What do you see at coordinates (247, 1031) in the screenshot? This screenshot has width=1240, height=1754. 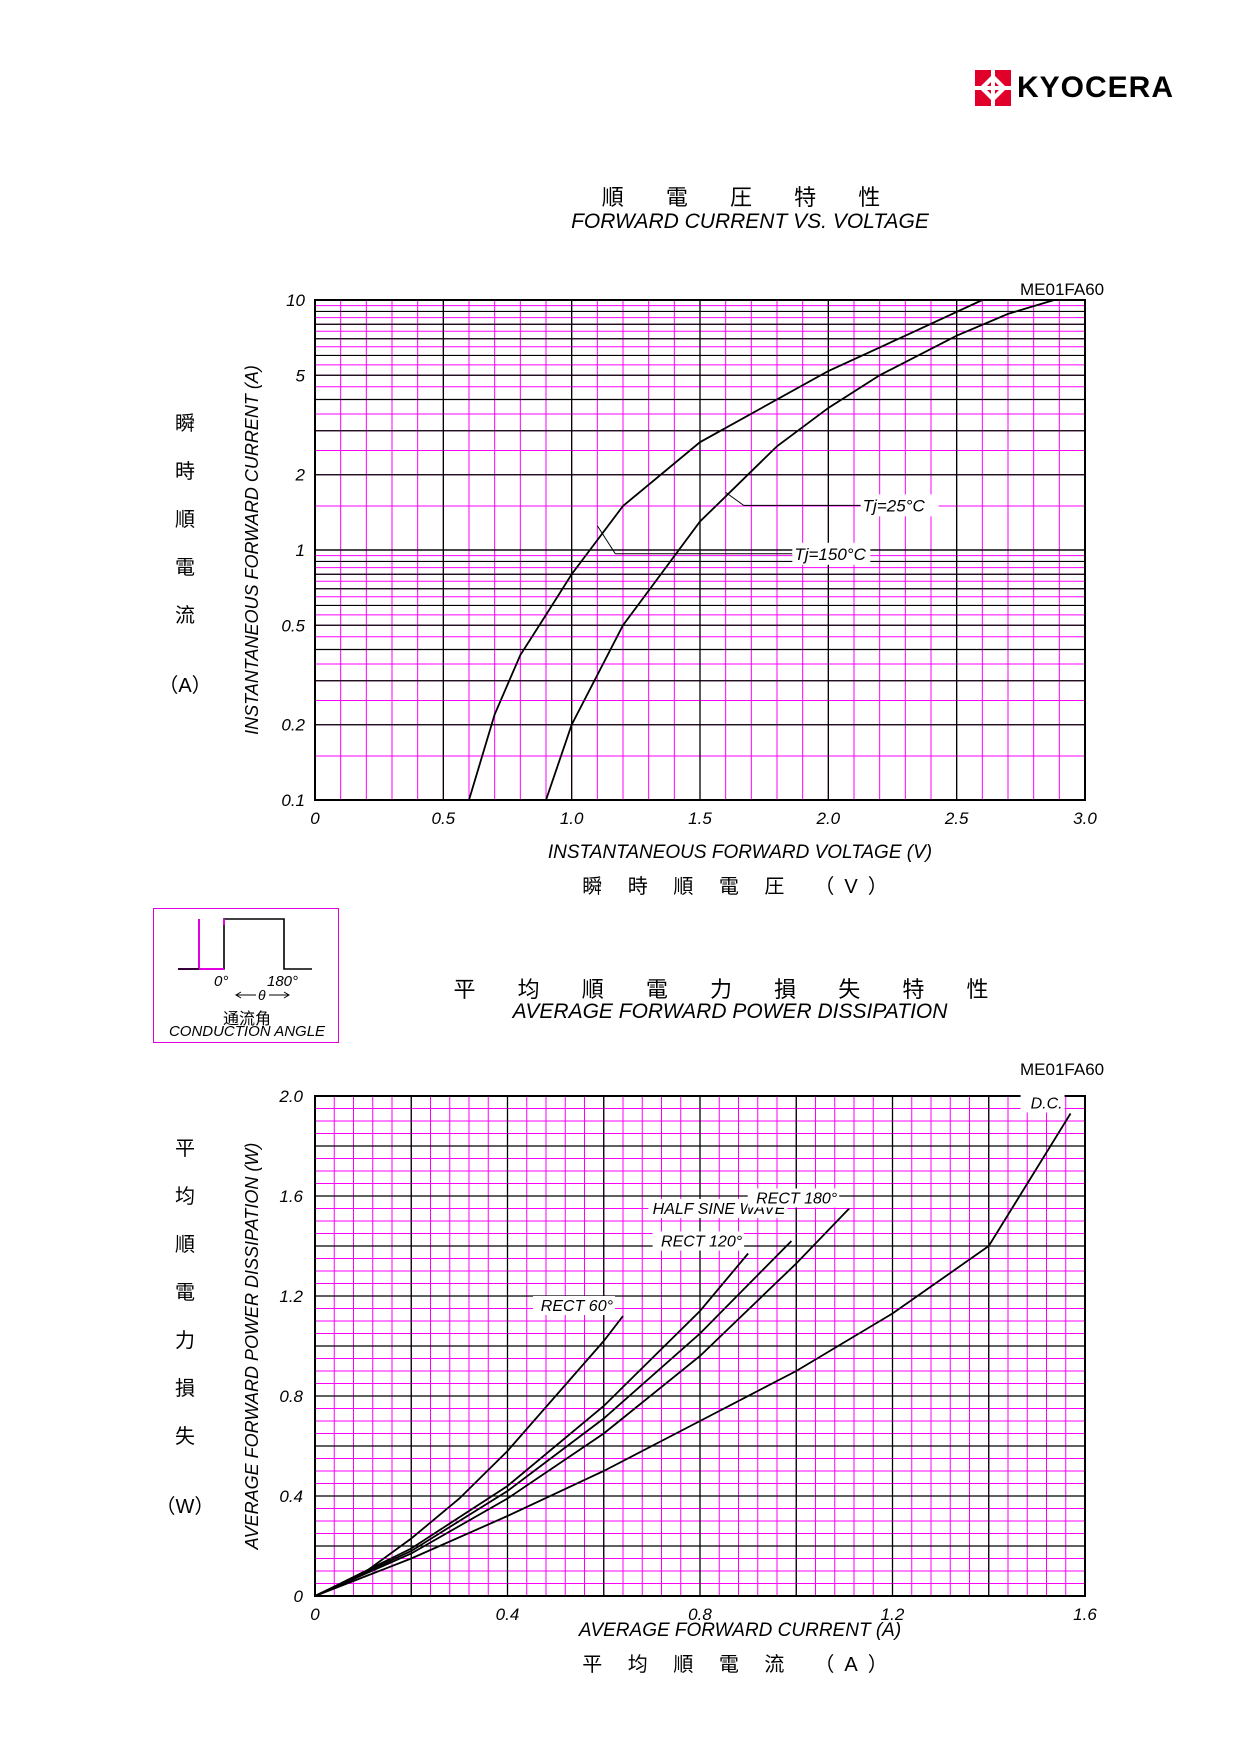 I see `conduction-en-label: CONDUCTION ANGLE` at bounding box center [247, 1031].